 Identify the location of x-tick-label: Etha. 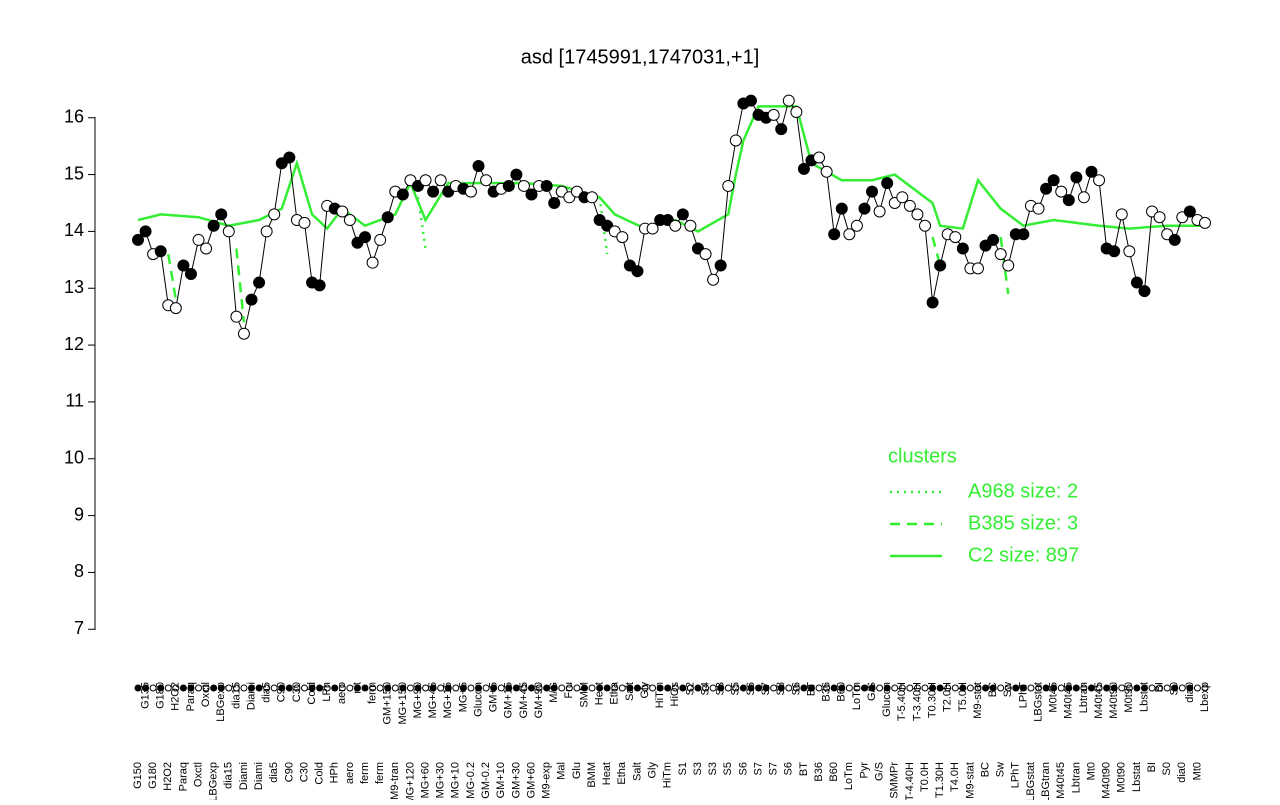
(622, 773).